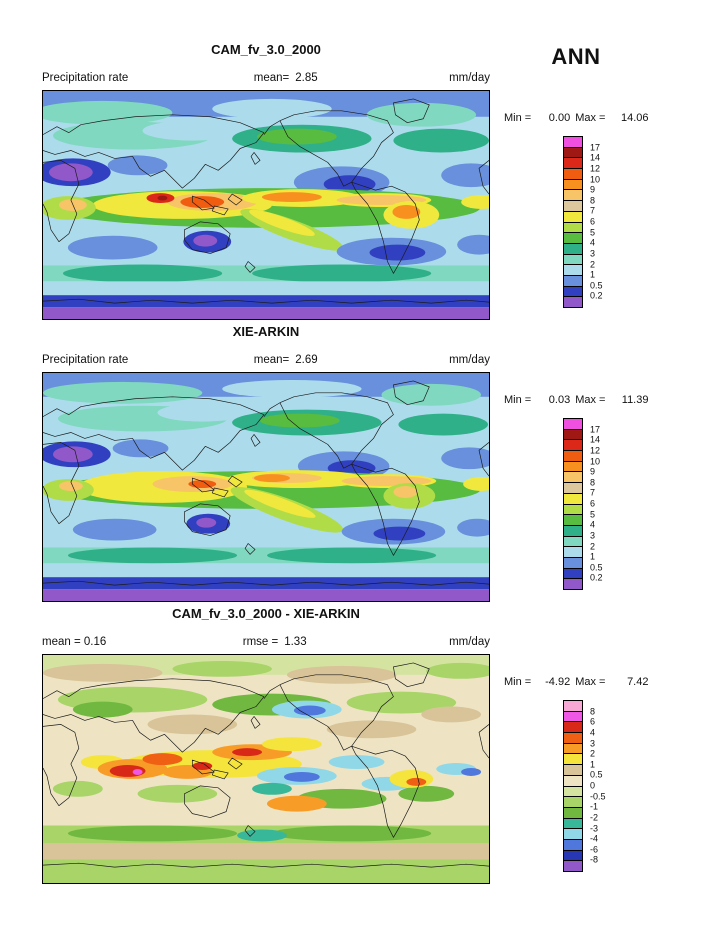 This screenshot has width=723, height=935. What do you see at coordinates (595, 429) in the screenshot?
I see `colorbar-level-label: 17` at bounding box center [595, 429].